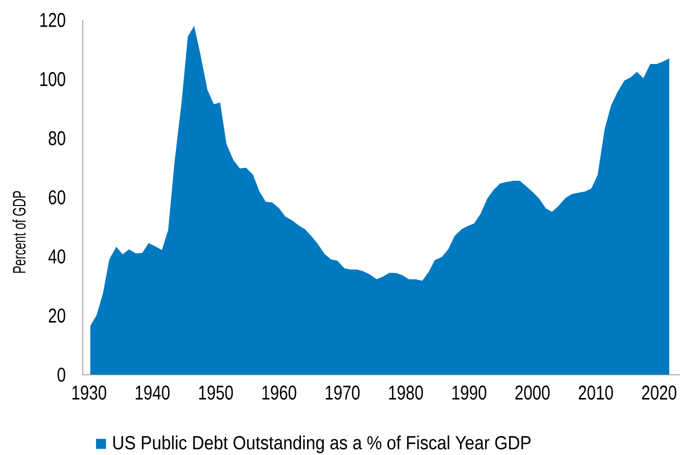 Image resolution: width=680 pixels, height=455 pixels. I want to click on x-tick-label: 1960, so click(279, 393).